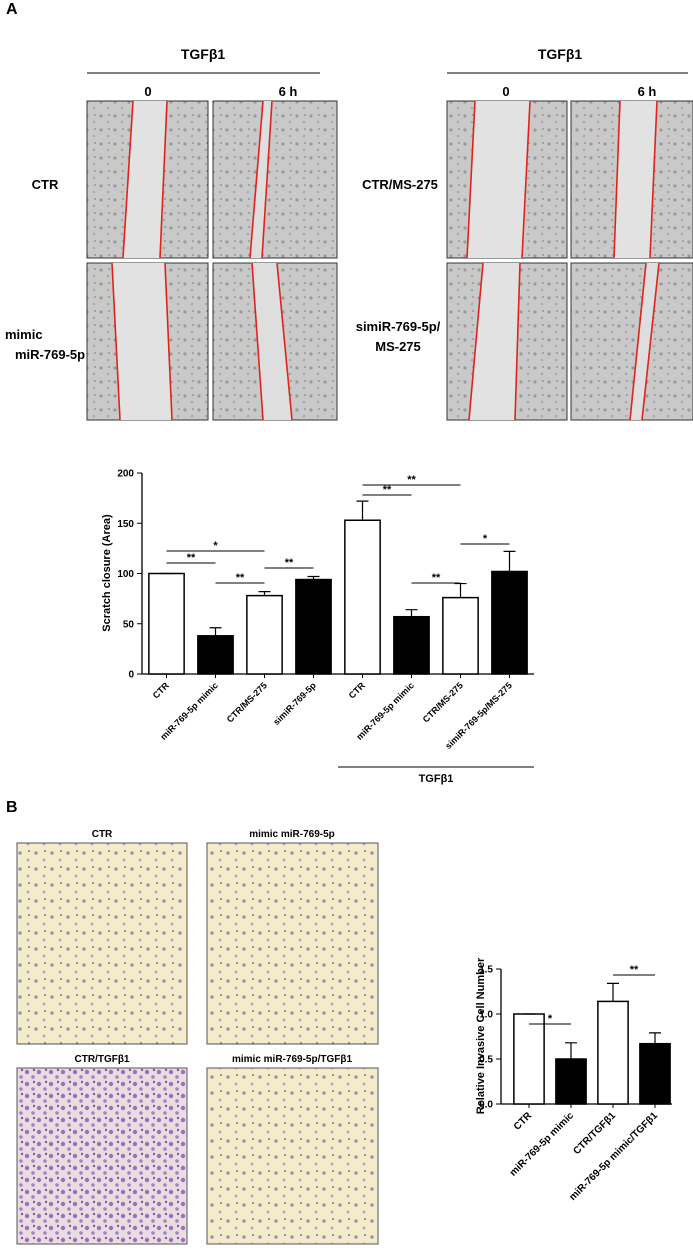 This screenshot has height=1252, width=693. Describe the element at coordinates (292, 1059) in the screenshot. I see `image-title: mimic miR-769-5p/TGFβ1` at that location.